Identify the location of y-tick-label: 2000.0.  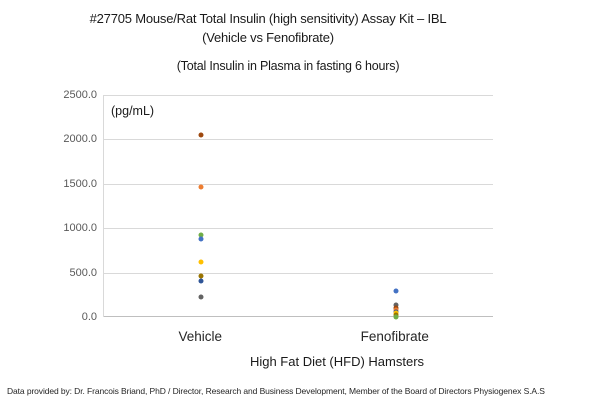
(80, 139).